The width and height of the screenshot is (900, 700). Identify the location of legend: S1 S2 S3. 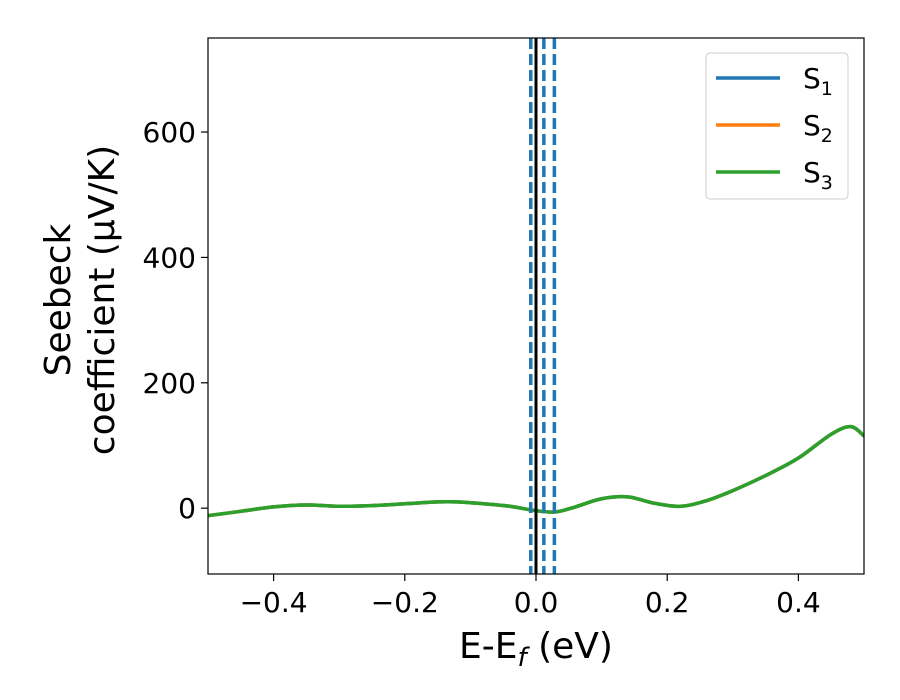
(777, 126).